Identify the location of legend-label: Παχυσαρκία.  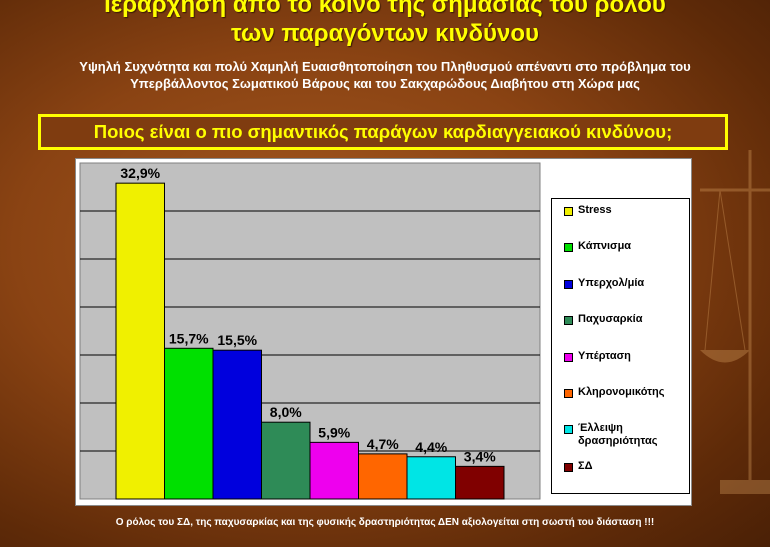
(610, 319).